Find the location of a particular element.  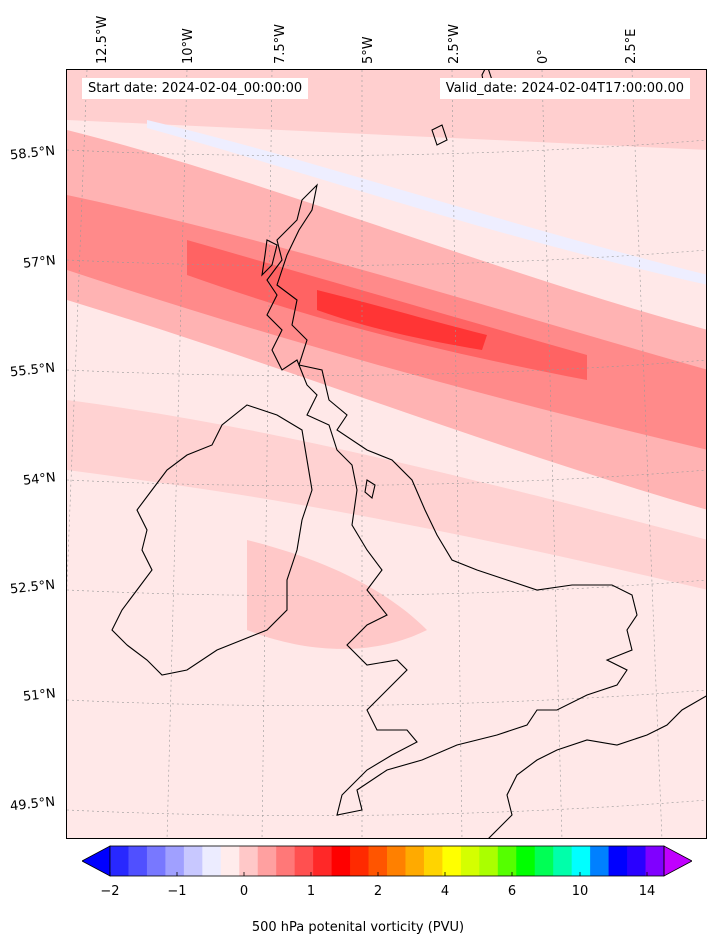

longitude-label: 5°W is located at coordinates (368, 50).